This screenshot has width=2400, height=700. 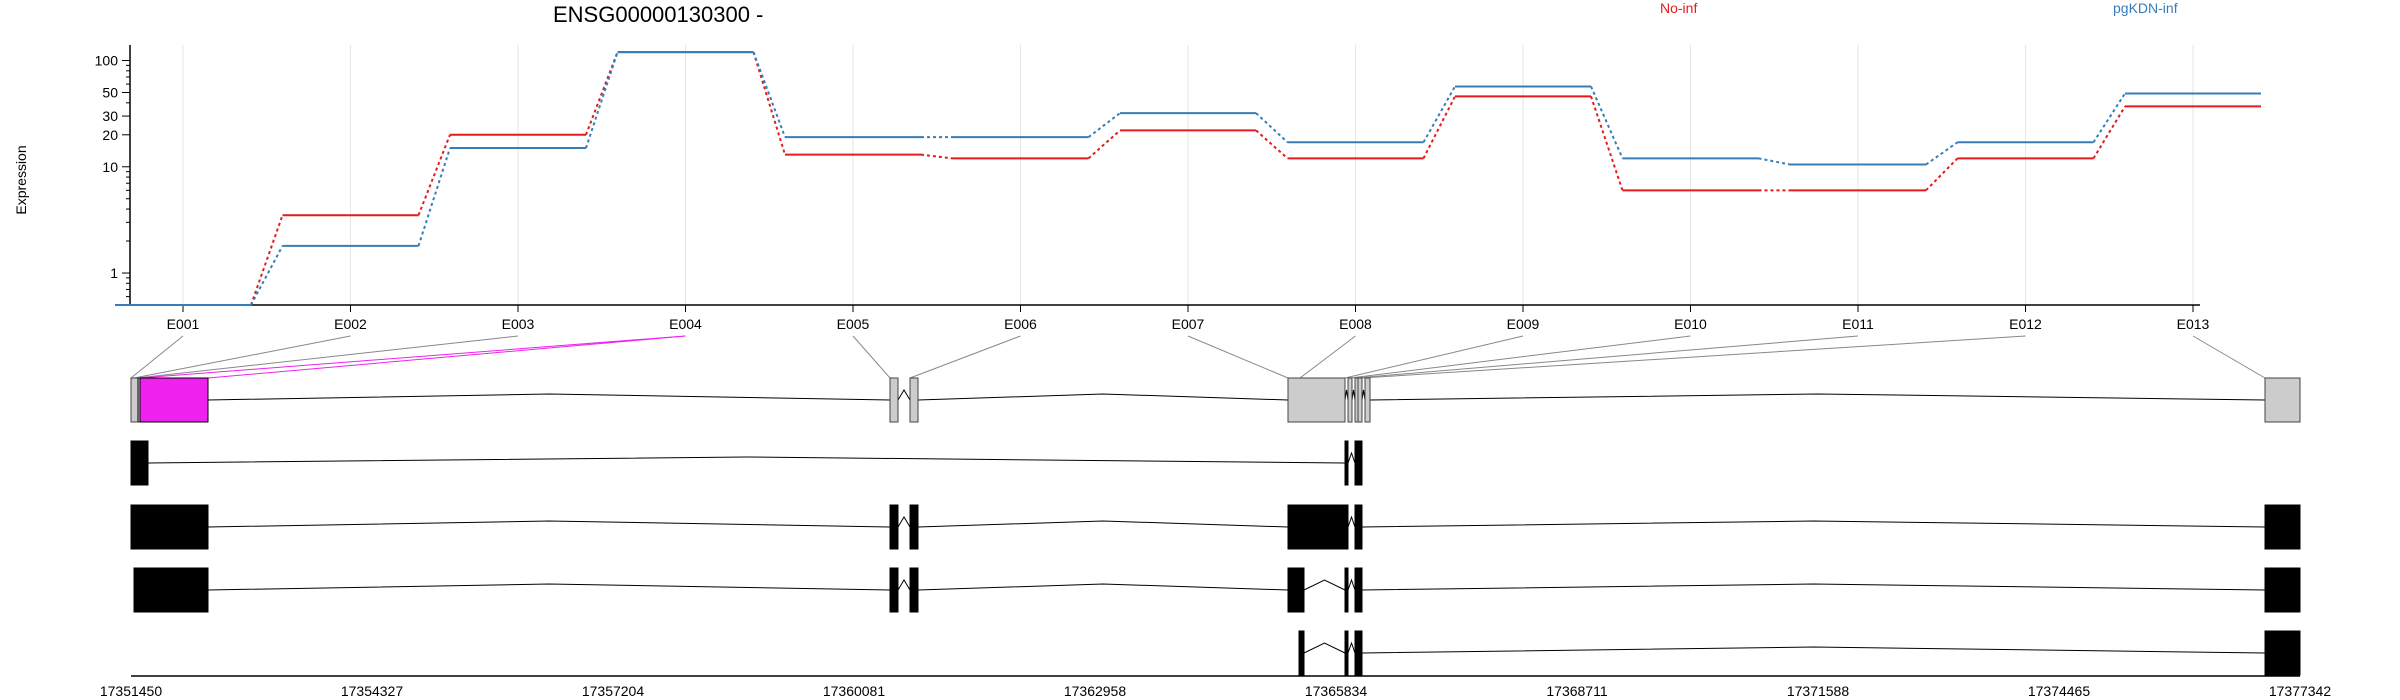 I want to click on coordinate-tick-label: 17377342, so click(x=2300, y=691).